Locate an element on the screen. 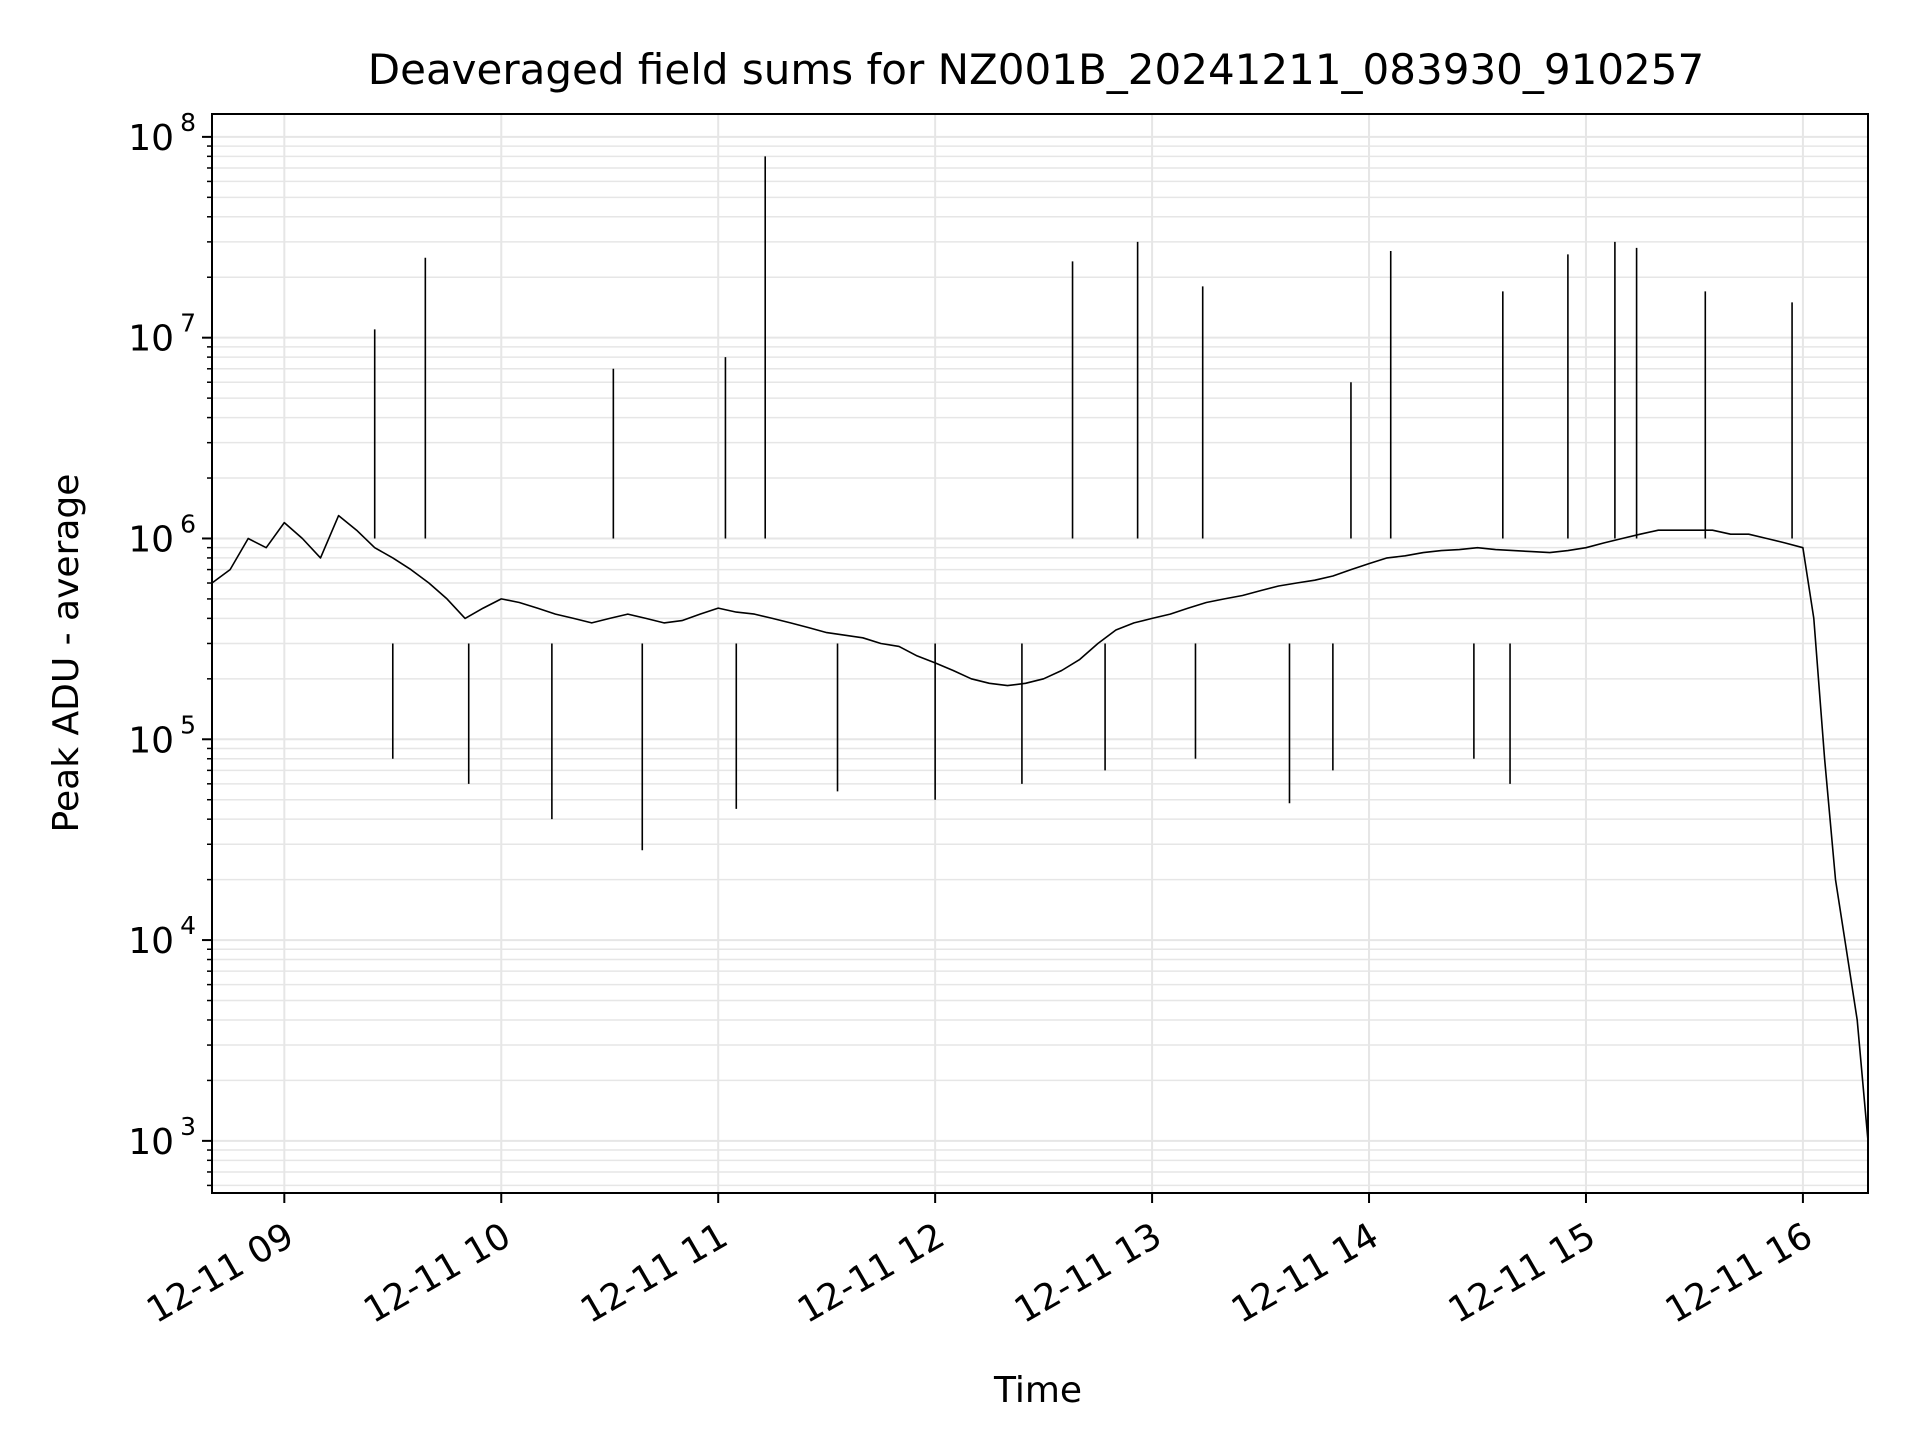  y-axis-label: Peak ADU - average is located at coordinates (66, 653).